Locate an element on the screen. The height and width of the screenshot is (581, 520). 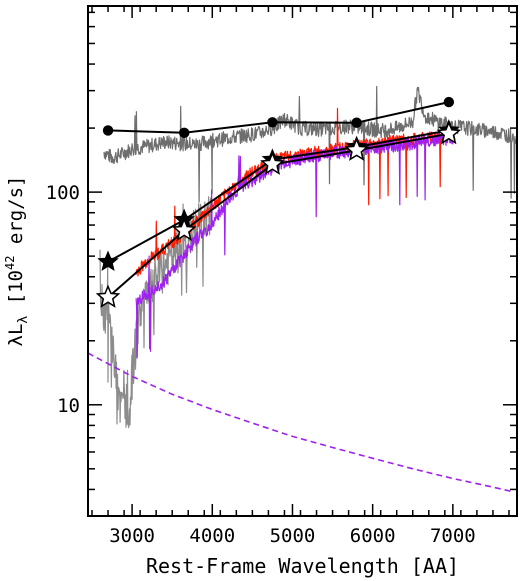
x-tick-label: 5000 is located at coordinates (293, 536).